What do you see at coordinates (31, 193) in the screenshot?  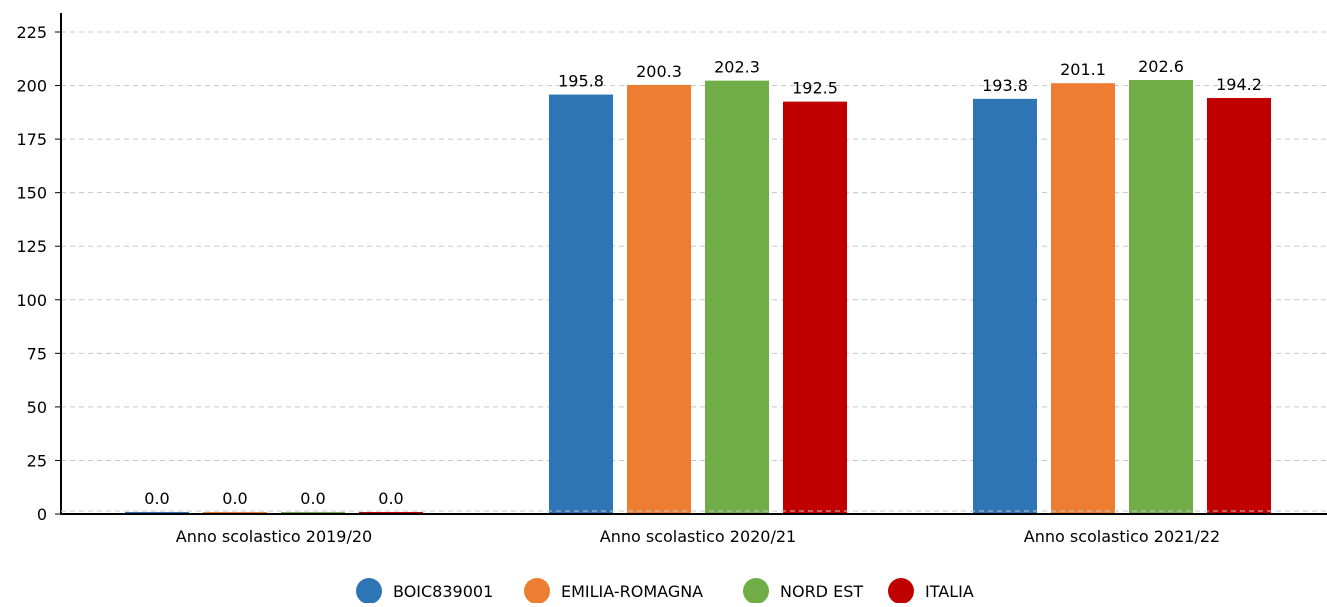 I see `y-tick-label: 150` at bounding box center [31, 193].